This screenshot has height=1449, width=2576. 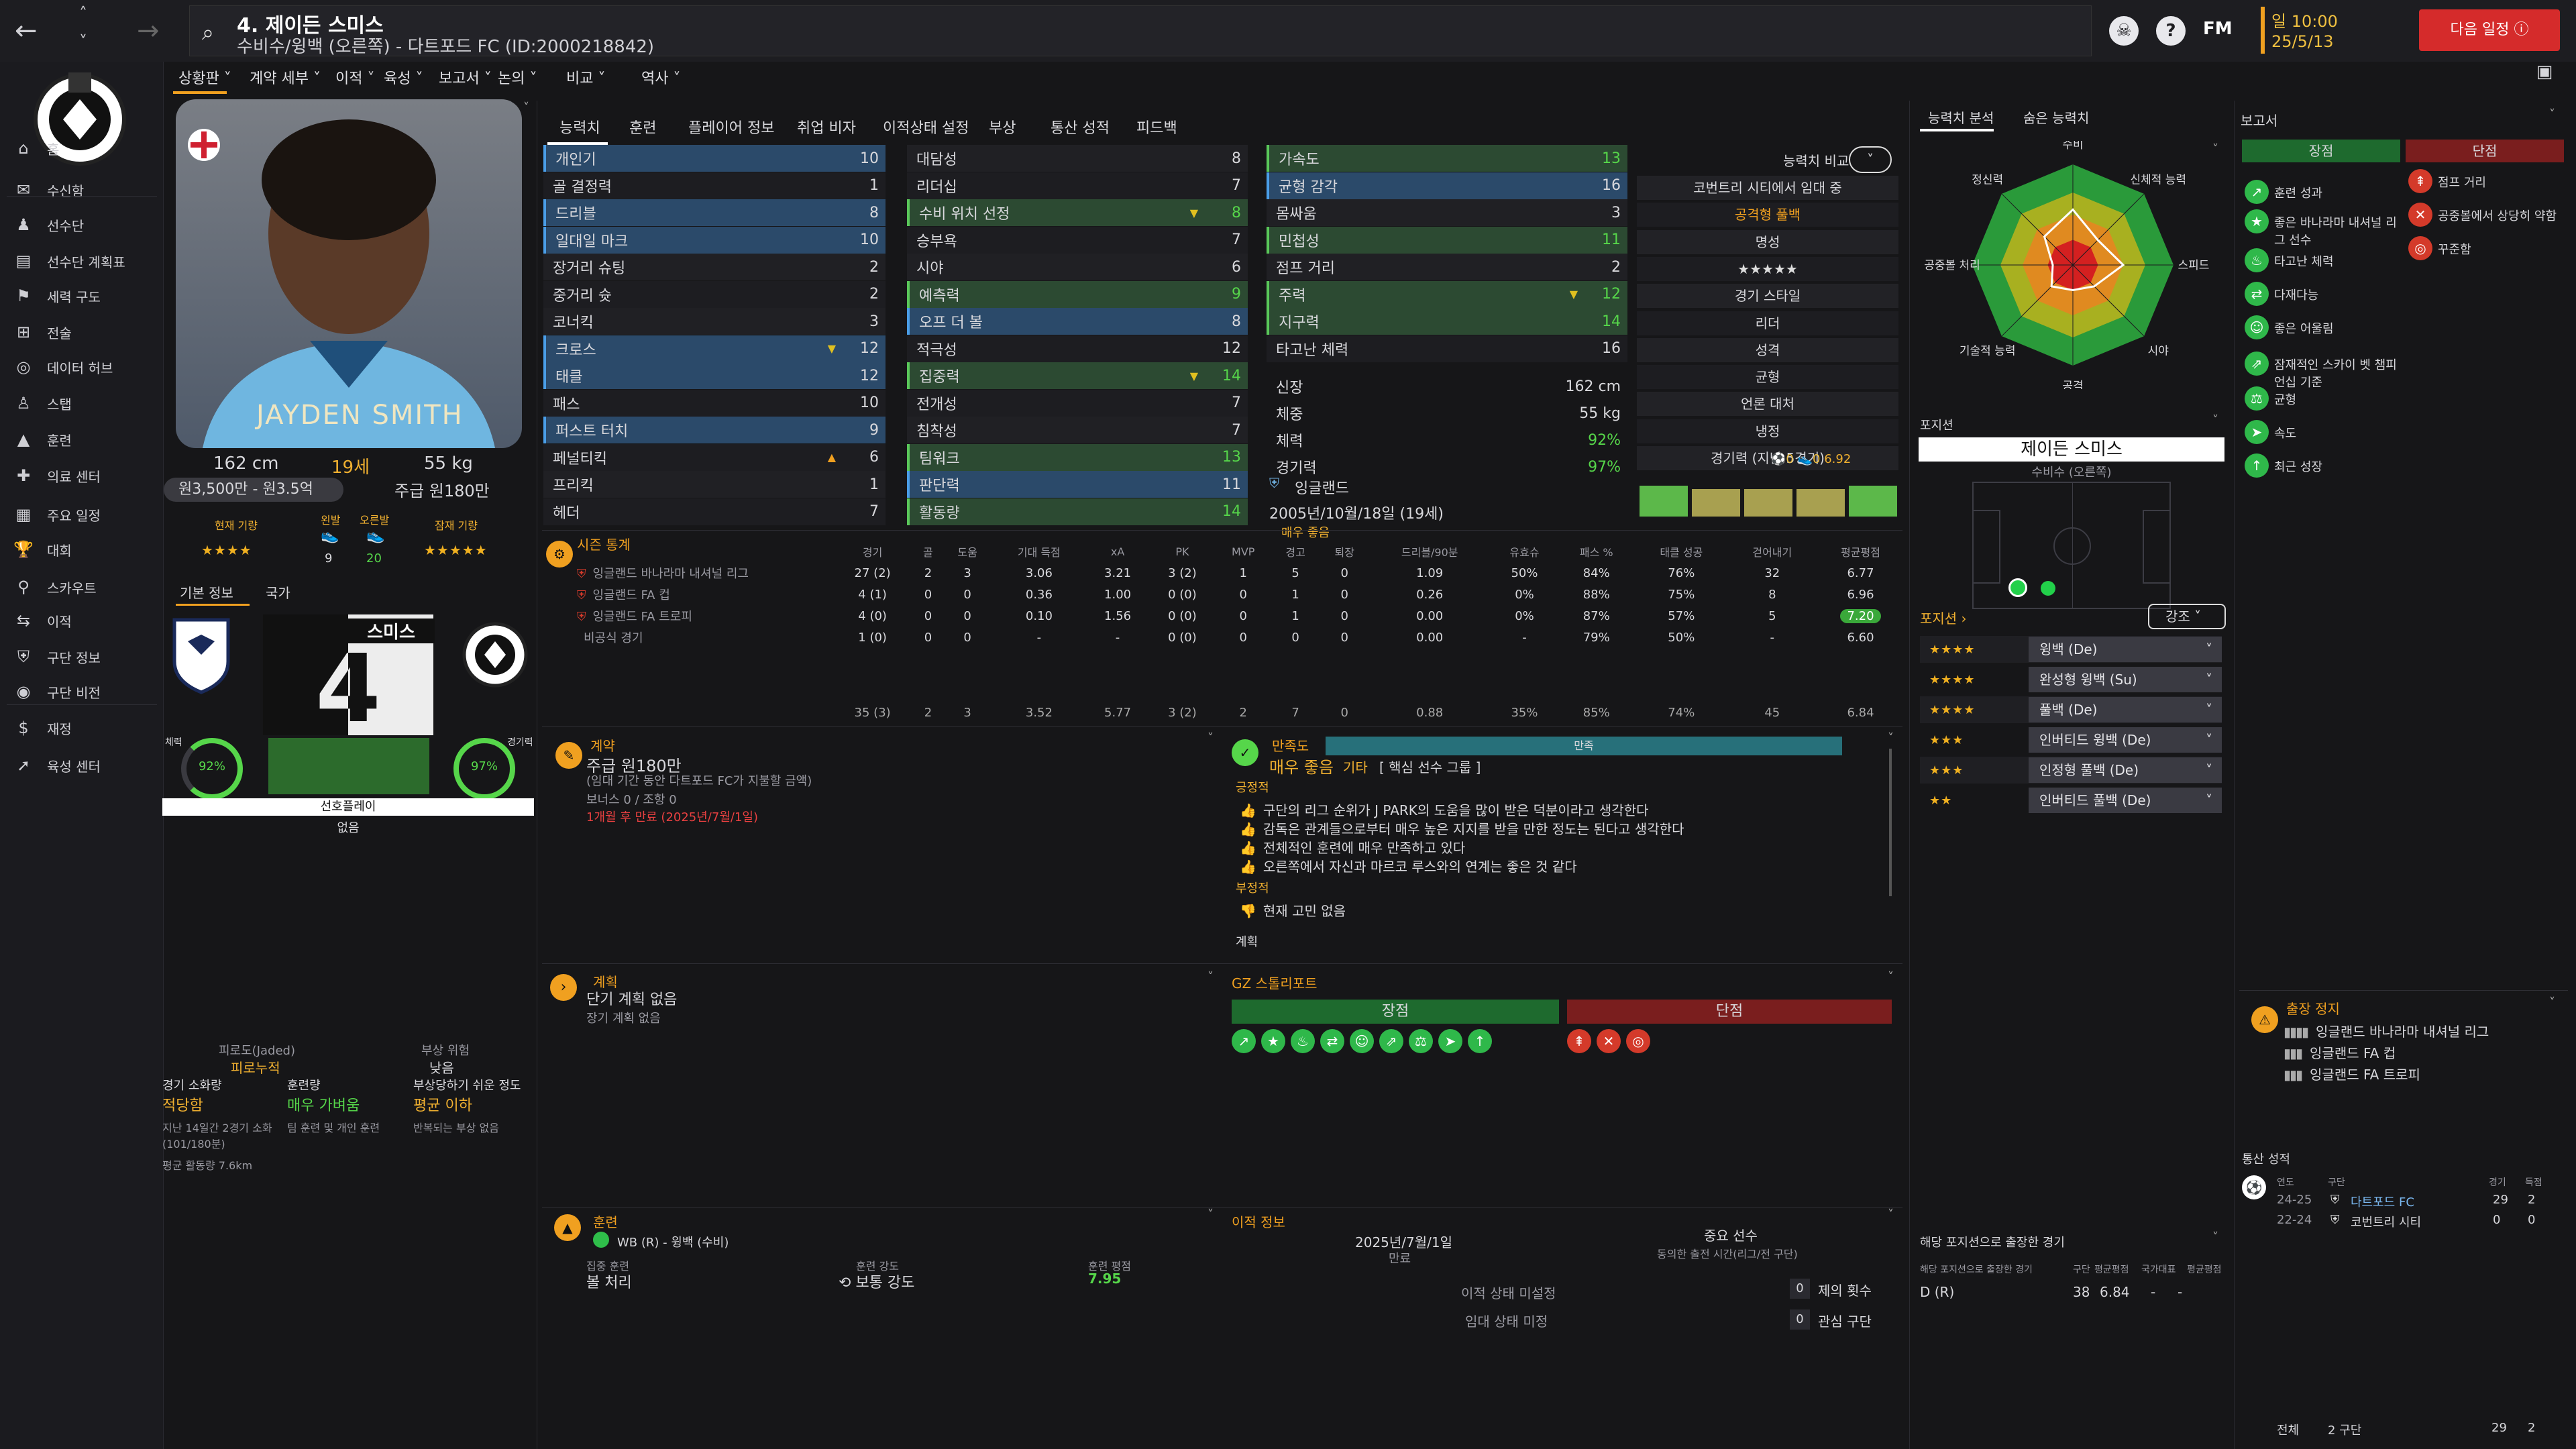 I want to click on stats-header: 골, so click(x=928, y=552).